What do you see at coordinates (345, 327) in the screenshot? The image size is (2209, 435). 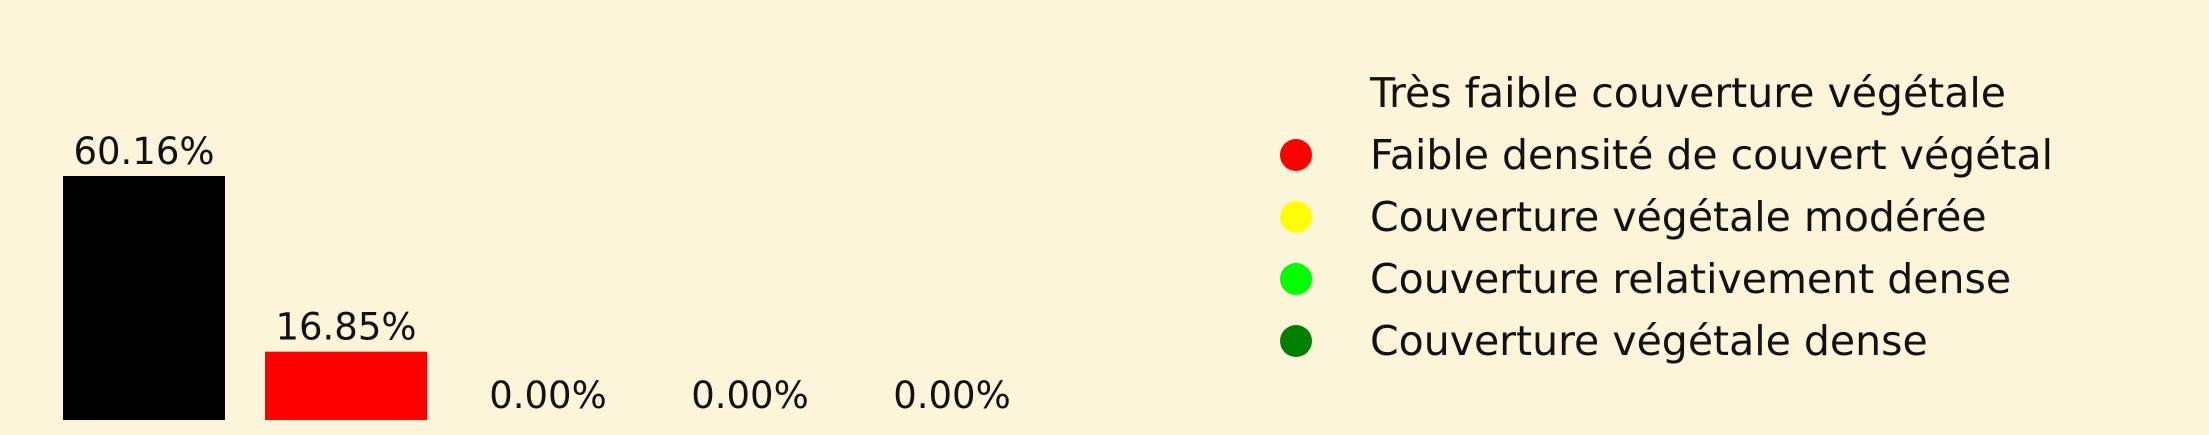 I see `bar-value-label: 16.85%` at bounding box center [345, 327].